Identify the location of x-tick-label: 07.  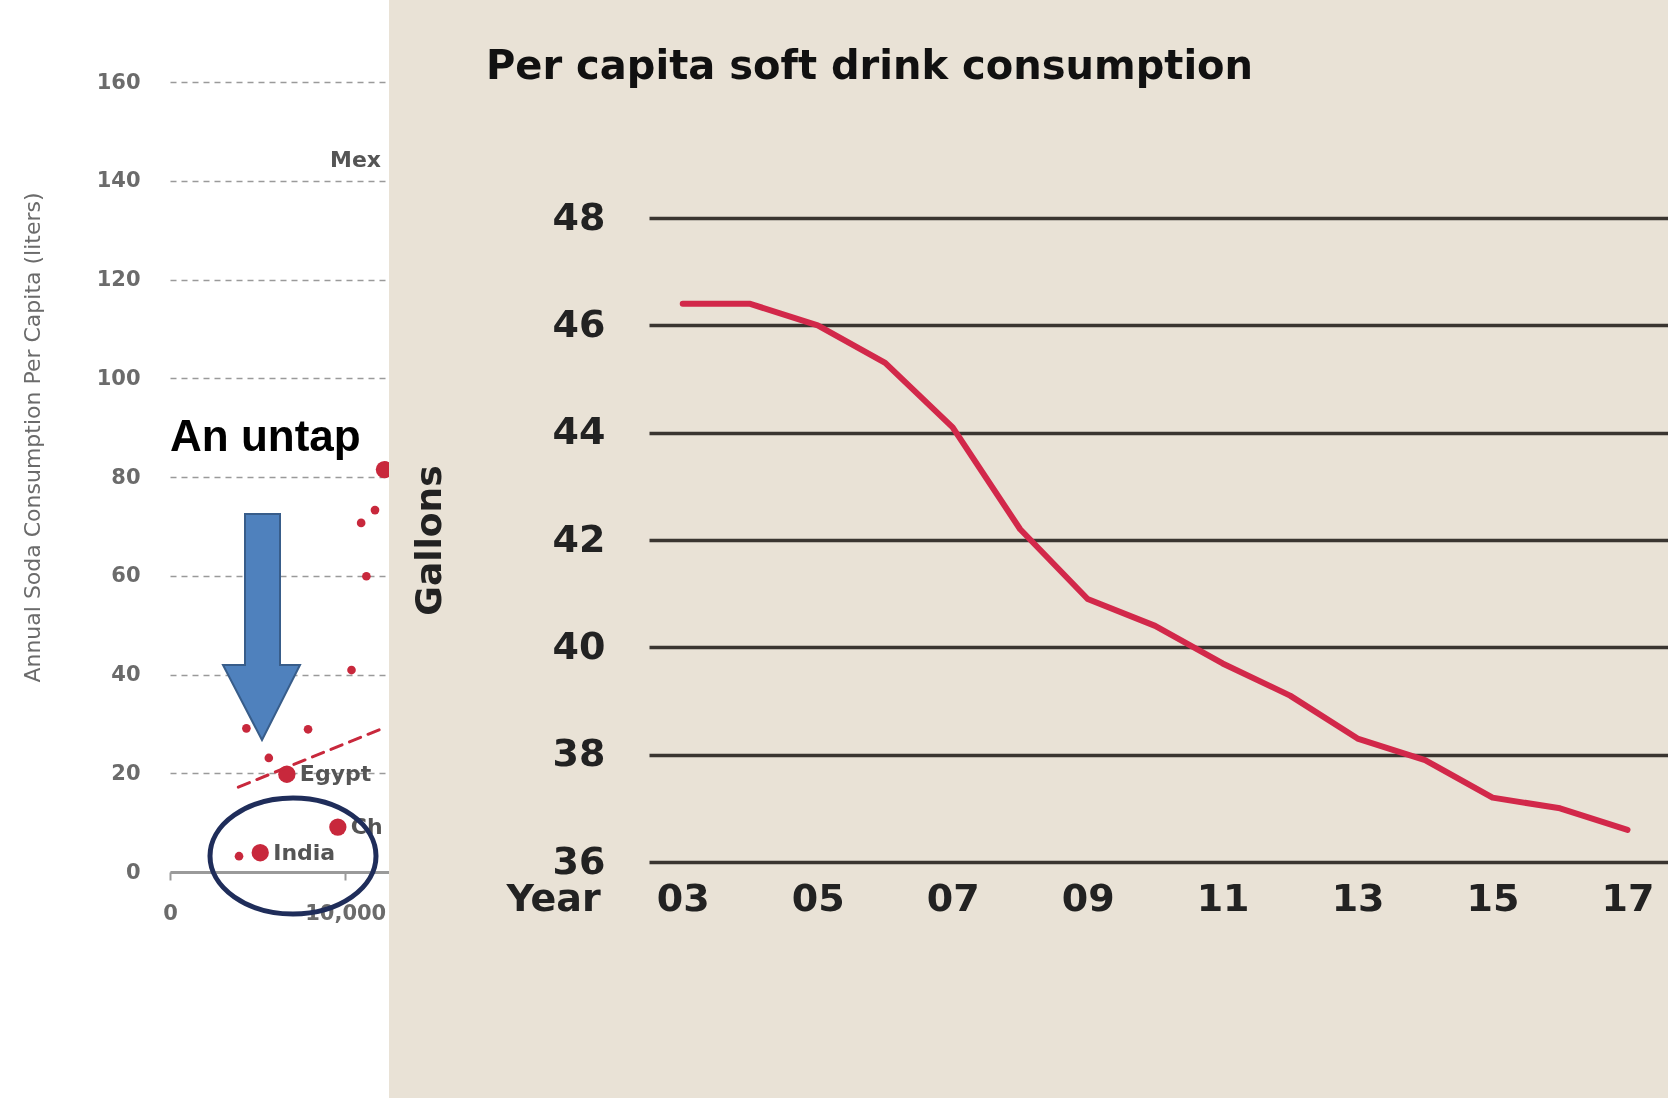
(953, 897).